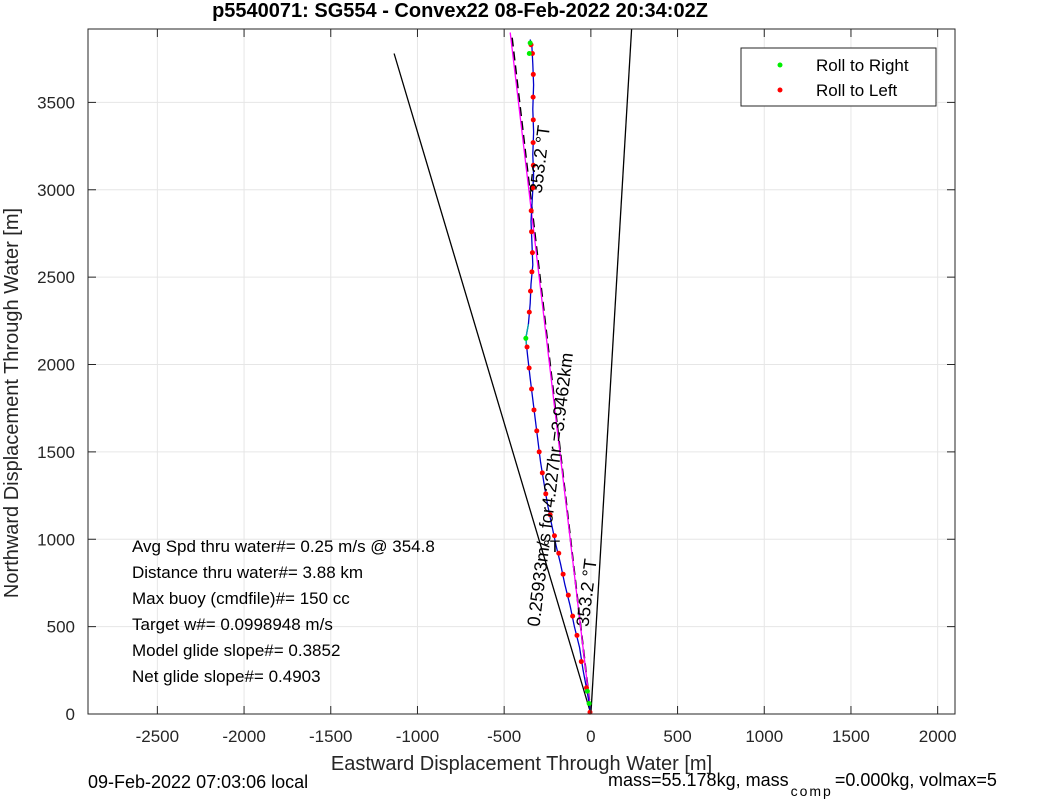  What do you see at coordinates (857, 90) in the screenshot?
I see `legend-label: Roll to Left` at bounding box center [857, 90].